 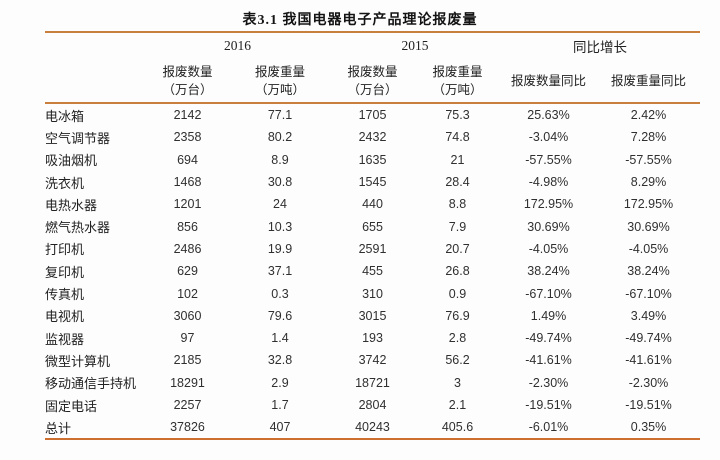 What do you see at coordinates (457, 248) in the screenshot?
I see `value-cell: 20.7` at bounding box center [457, 248].